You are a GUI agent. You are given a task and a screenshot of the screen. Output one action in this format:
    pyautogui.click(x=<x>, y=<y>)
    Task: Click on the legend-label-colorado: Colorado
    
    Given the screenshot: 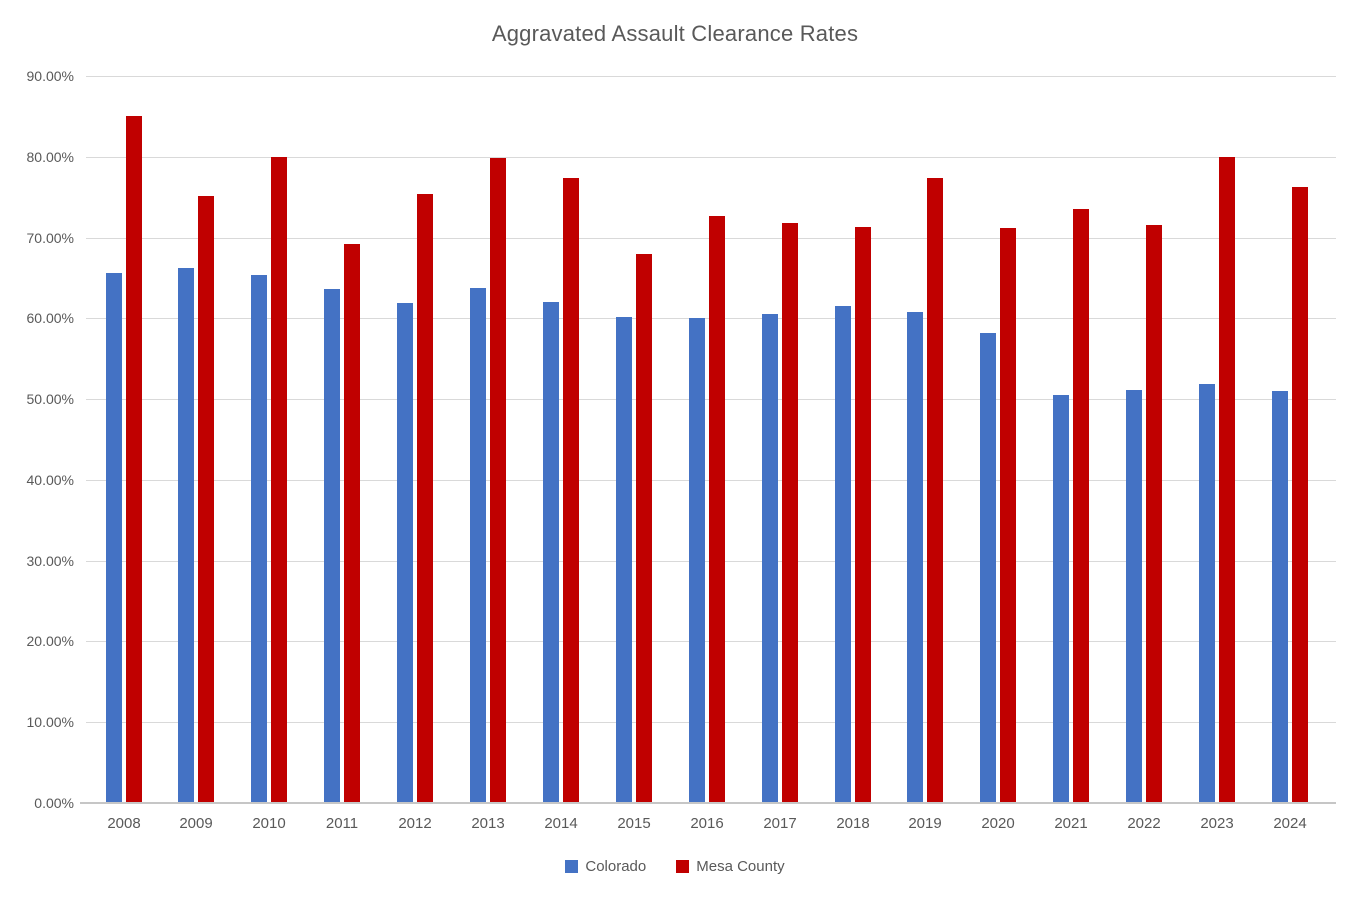 What is the action you would take?
    pyautogui.click(x=616, y=866)
    